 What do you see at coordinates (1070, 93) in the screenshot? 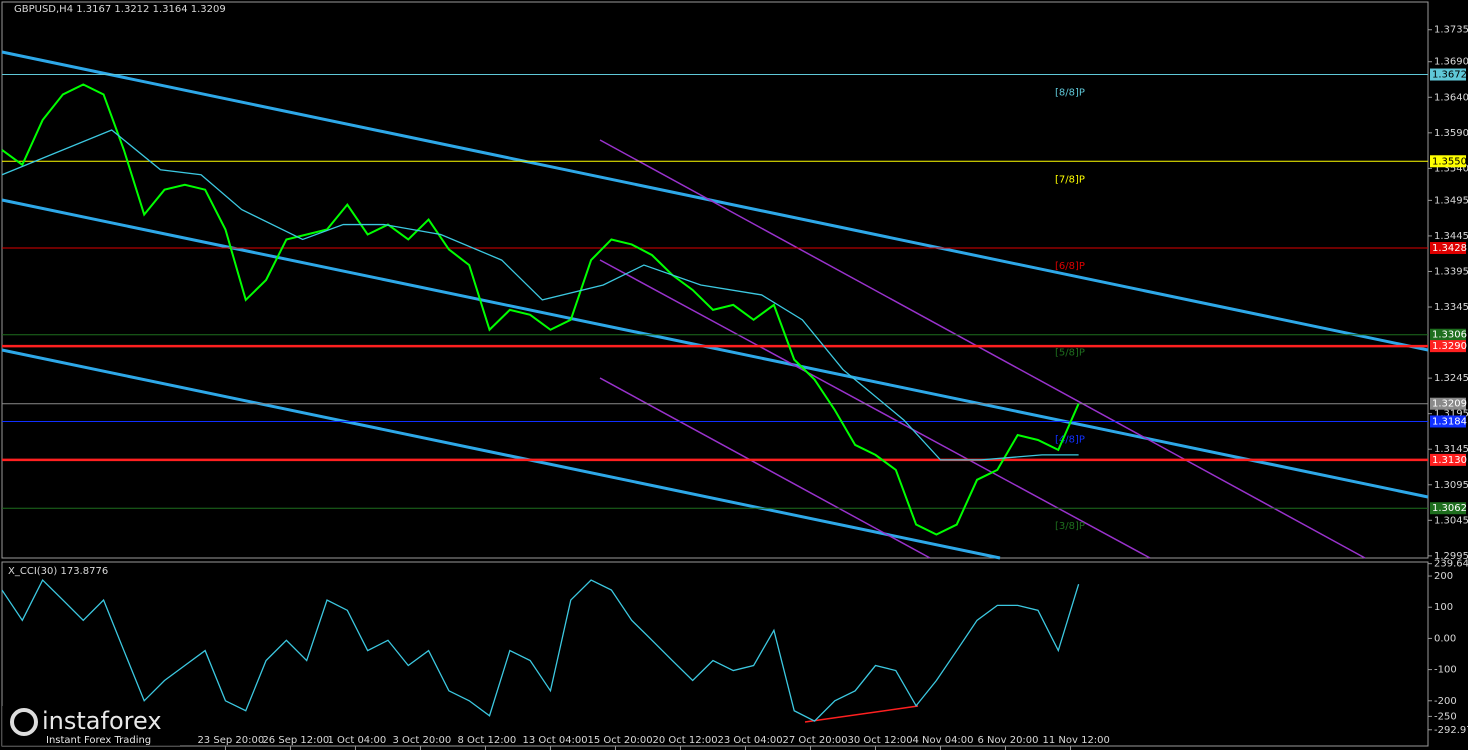
I see `level-name: [8/8]P` at bounding box center [1070, 93].